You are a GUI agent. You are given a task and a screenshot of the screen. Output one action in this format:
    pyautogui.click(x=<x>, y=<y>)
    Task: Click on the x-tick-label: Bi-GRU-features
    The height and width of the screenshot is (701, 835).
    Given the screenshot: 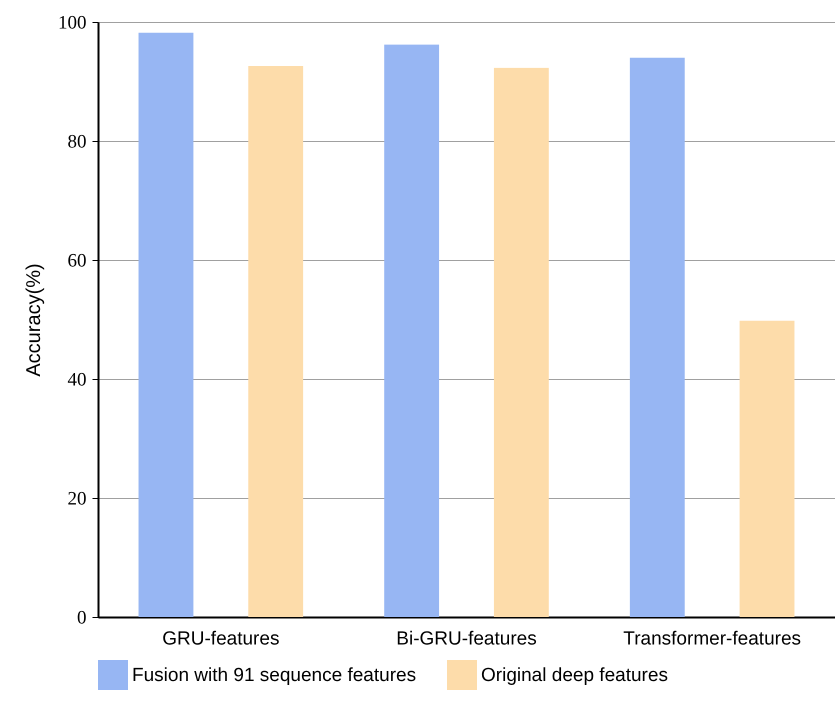 What is the action you would take?
    pyautogui.click(x=466, y=639)
    